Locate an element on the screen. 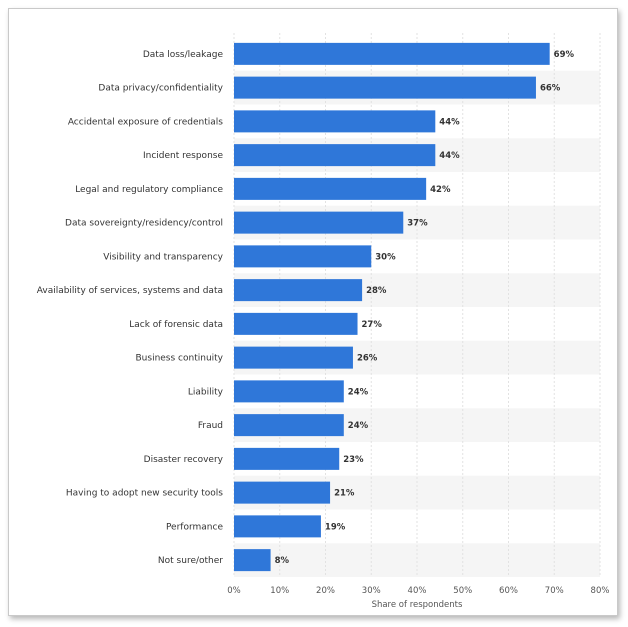 This screenshot has height=627, width=628. data-label: 8% is located at coordinates (282, 561).